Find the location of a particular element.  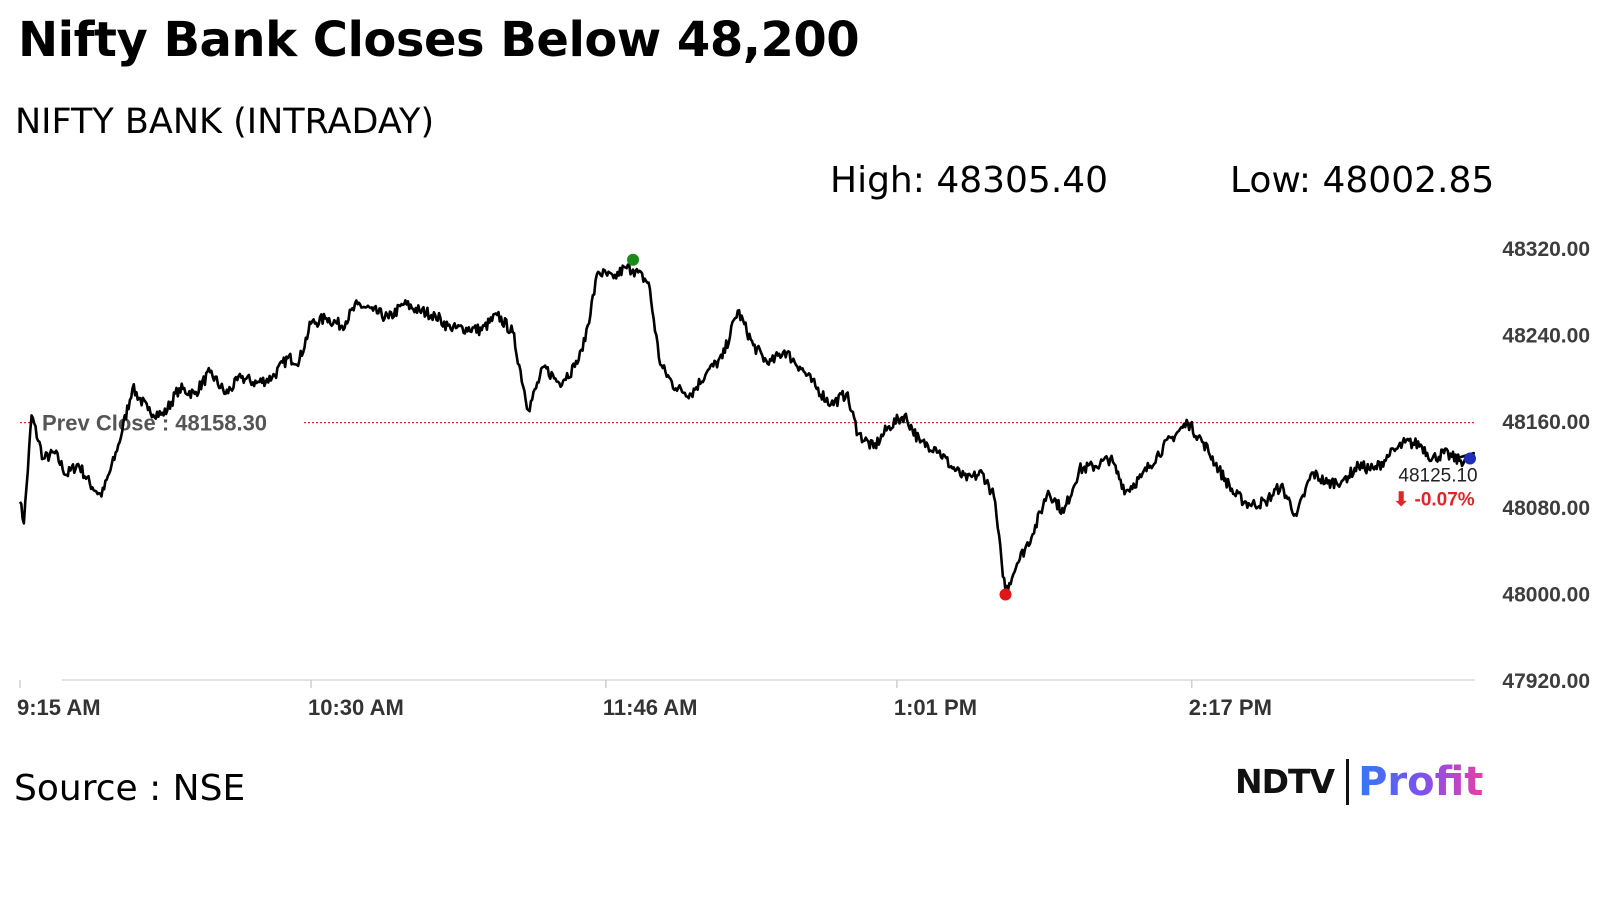

high-value: High: 48305.40 is located at coordinates (969, 180).